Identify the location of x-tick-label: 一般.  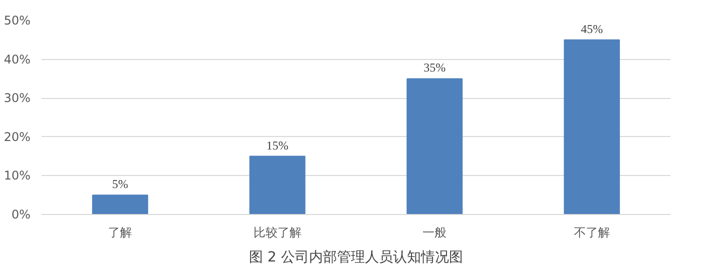
(434, 233).